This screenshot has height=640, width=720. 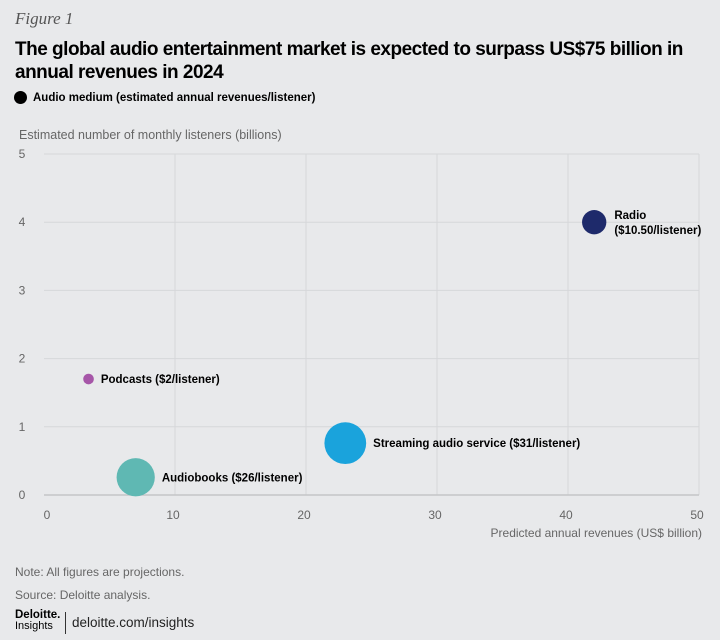 I want to click on note: Note: All figures are projections., so click(x=100, y=572).